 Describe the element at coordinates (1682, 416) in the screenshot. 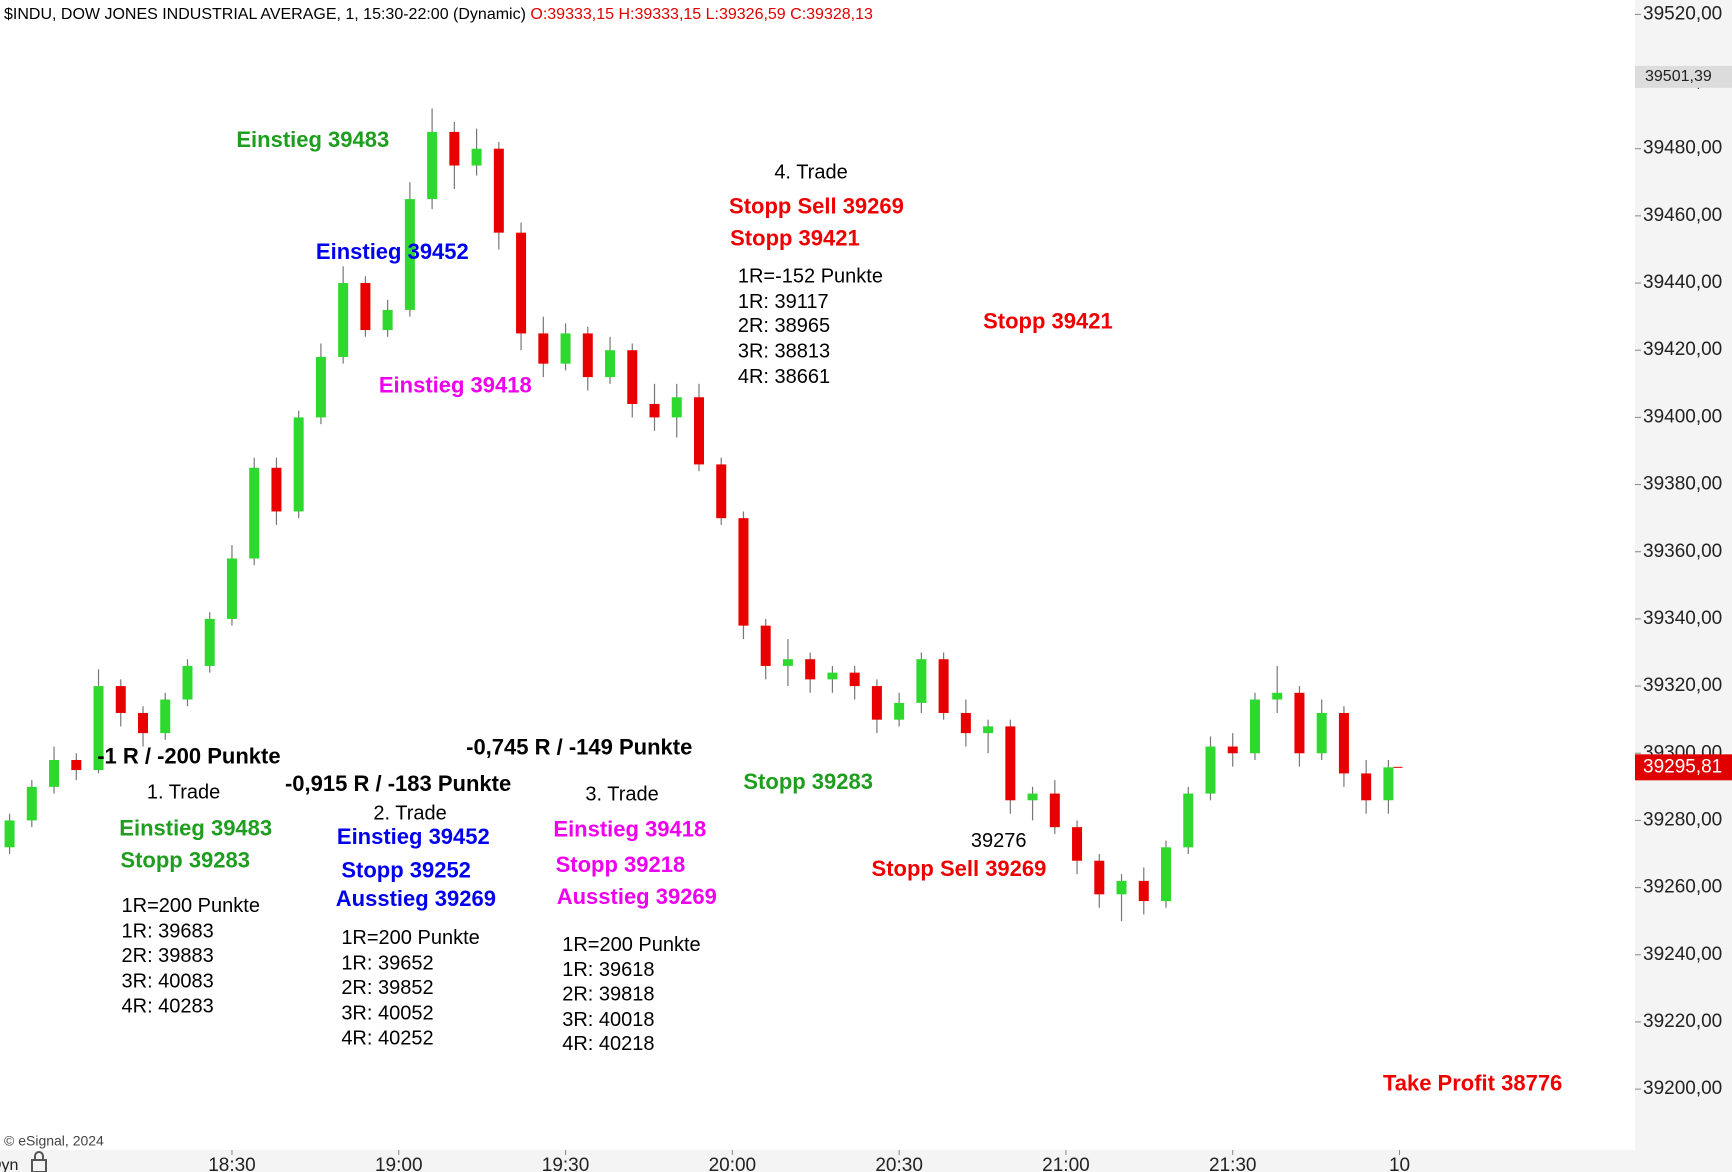

I see `y-tick-label: 39400,00` at that location.